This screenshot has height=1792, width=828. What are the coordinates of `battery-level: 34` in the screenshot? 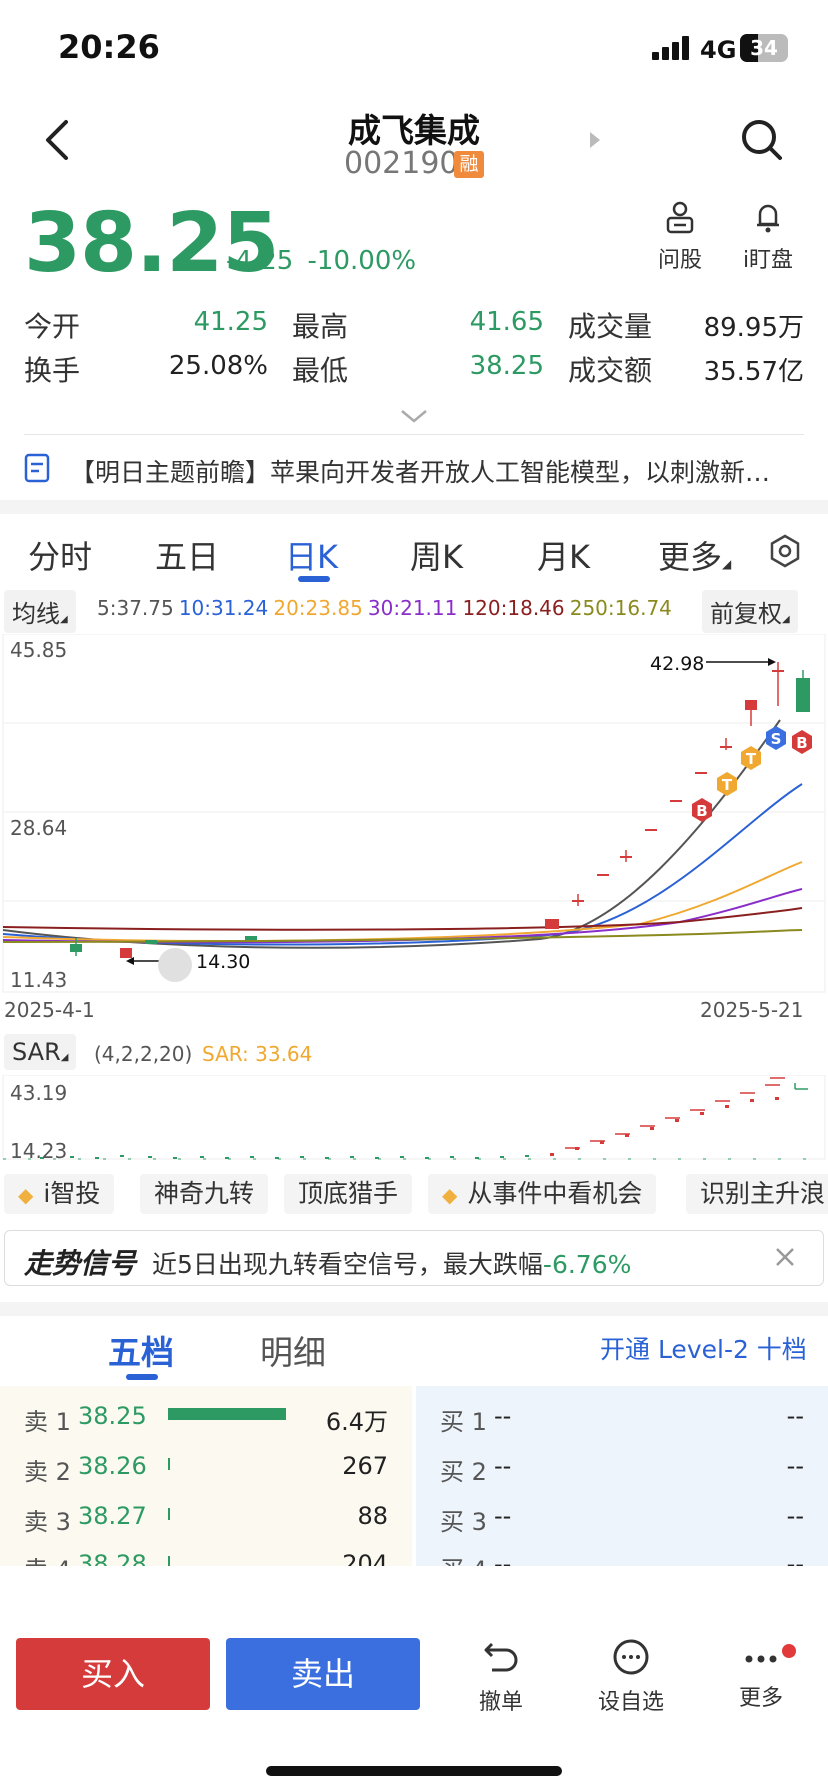 It's located at (764, 48).